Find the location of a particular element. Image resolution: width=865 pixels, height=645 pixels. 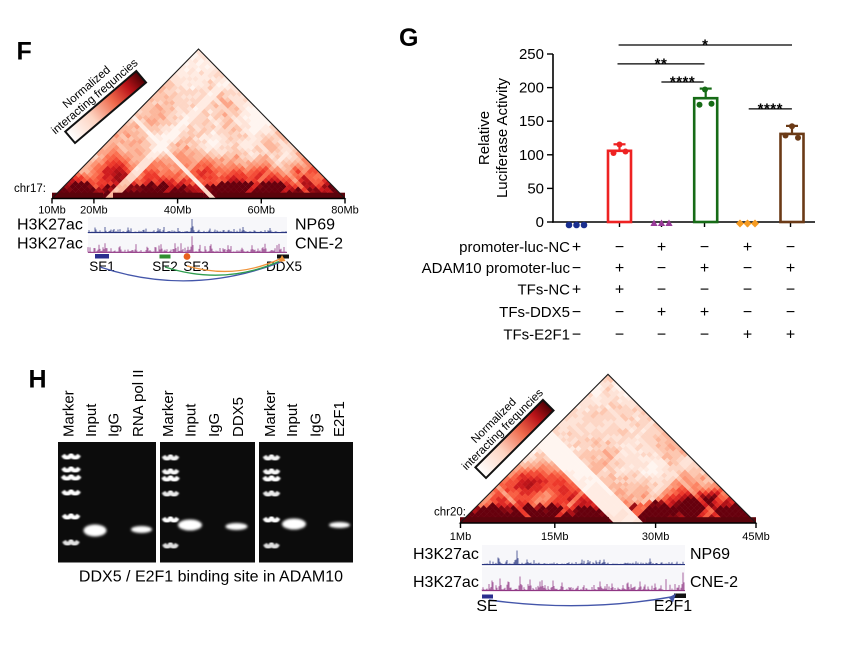

svg-text: RNA pol II is located at coordinates (138, 403).